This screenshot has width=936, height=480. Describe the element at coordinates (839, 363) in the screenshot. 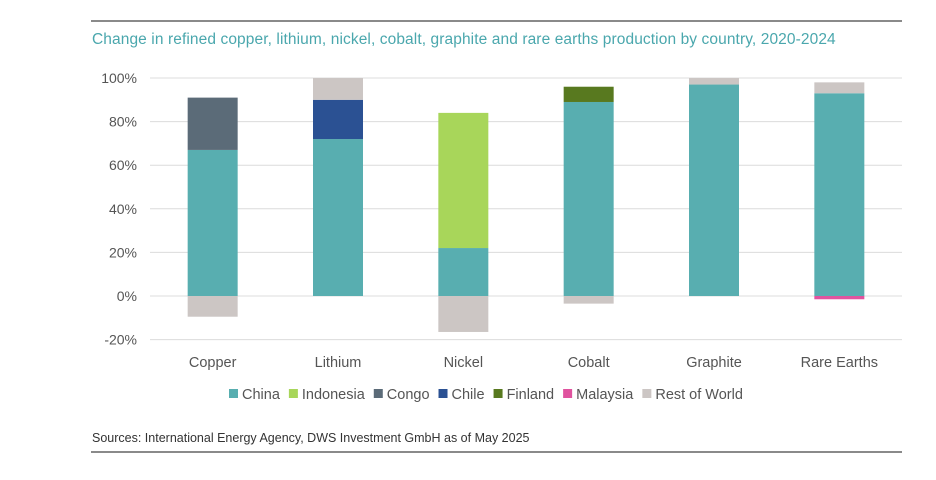

I see `x-tick-label: Rare Earths` at that location.